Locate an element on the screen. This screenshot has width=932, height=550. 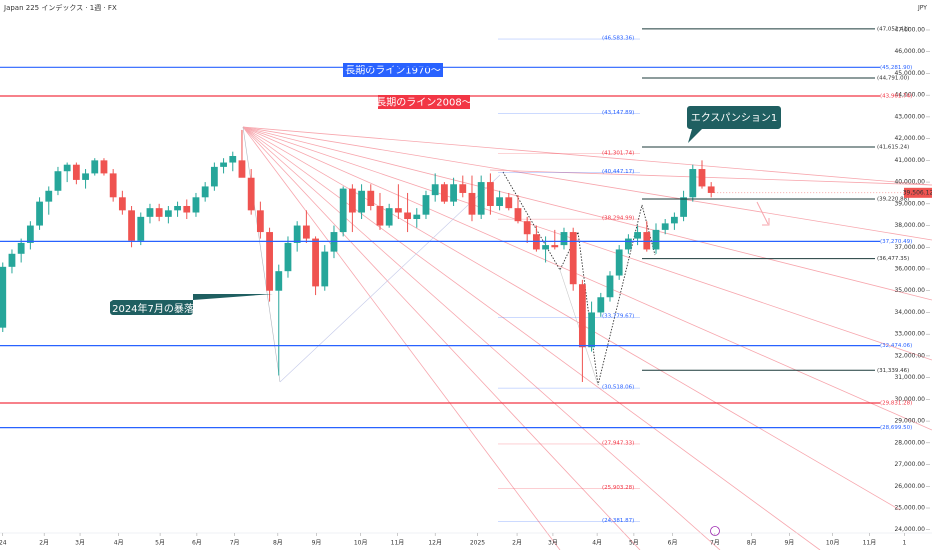
x-tick-label: 5月 is located at coordinates (634, 543).